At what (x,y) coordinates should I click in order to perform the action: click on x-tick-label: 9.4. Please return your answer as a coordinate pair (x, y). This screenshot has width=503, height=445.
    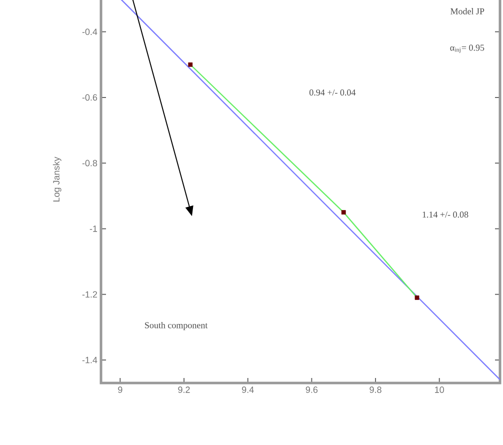
    Looking at the image, I should click on (248, 389).